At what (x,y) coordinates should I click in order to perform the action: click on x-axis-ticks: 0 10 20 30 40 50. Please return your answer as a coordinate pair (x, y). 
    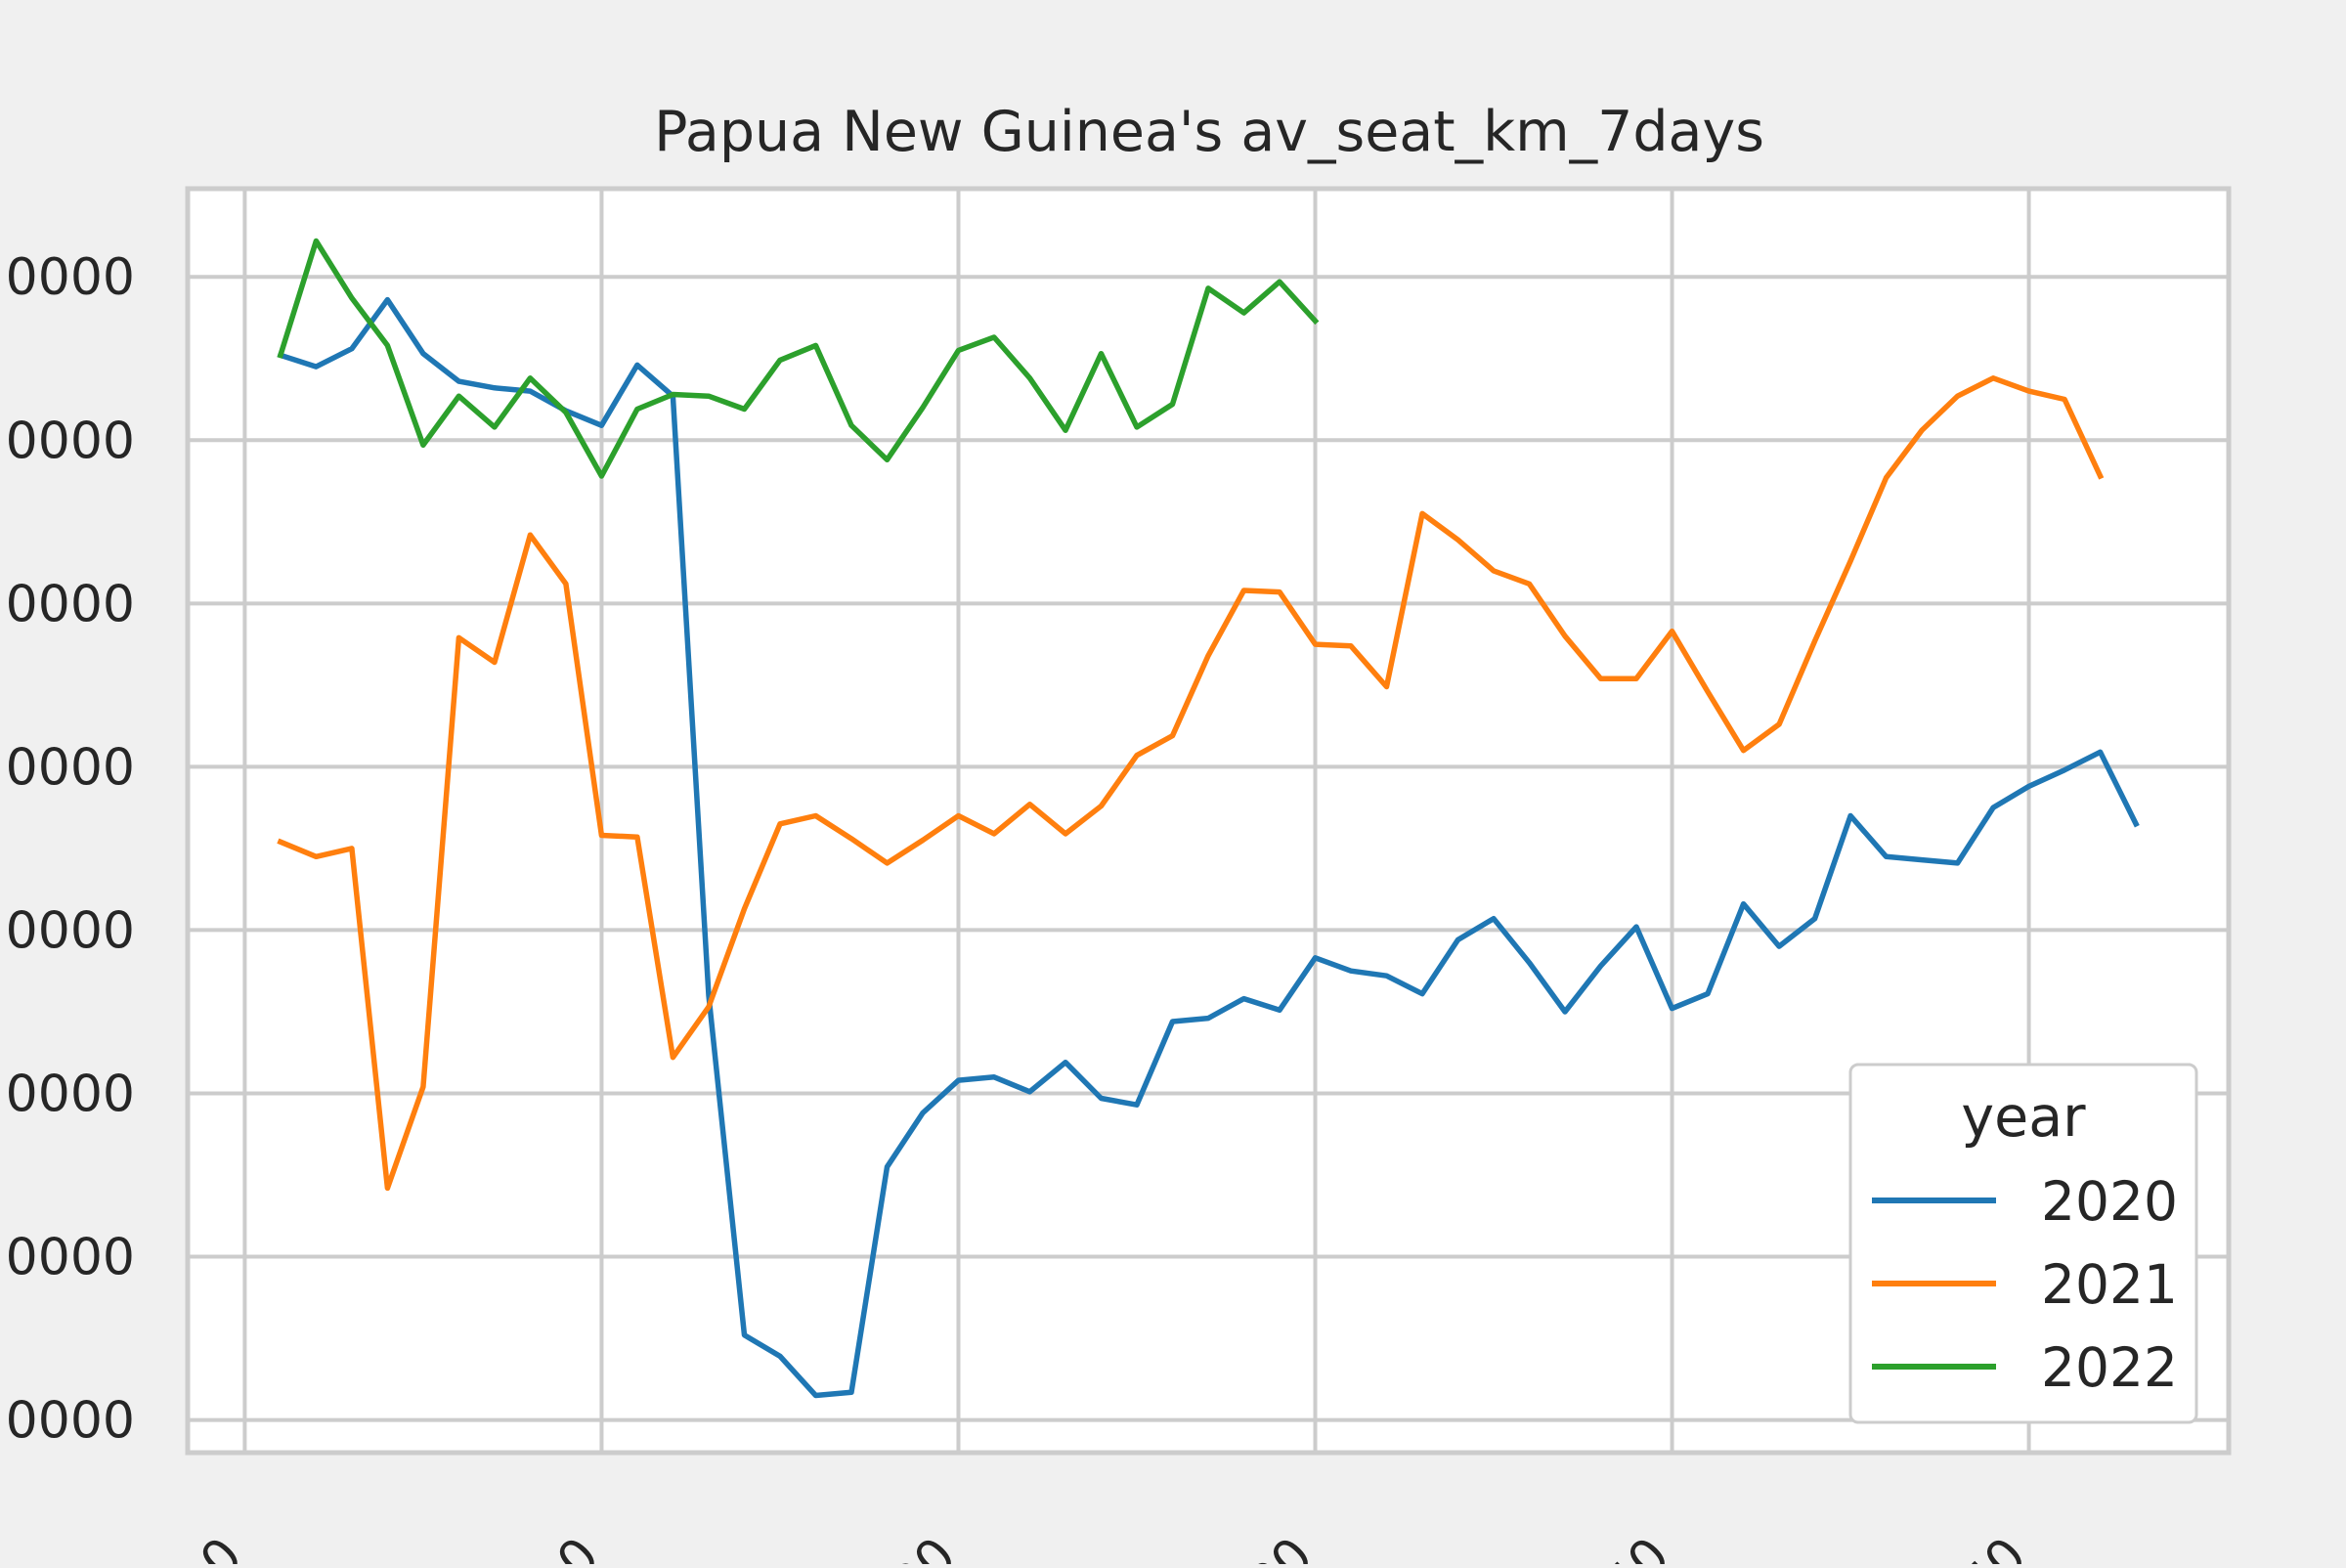
    Looking at the image, I should click on (1114, 1547).